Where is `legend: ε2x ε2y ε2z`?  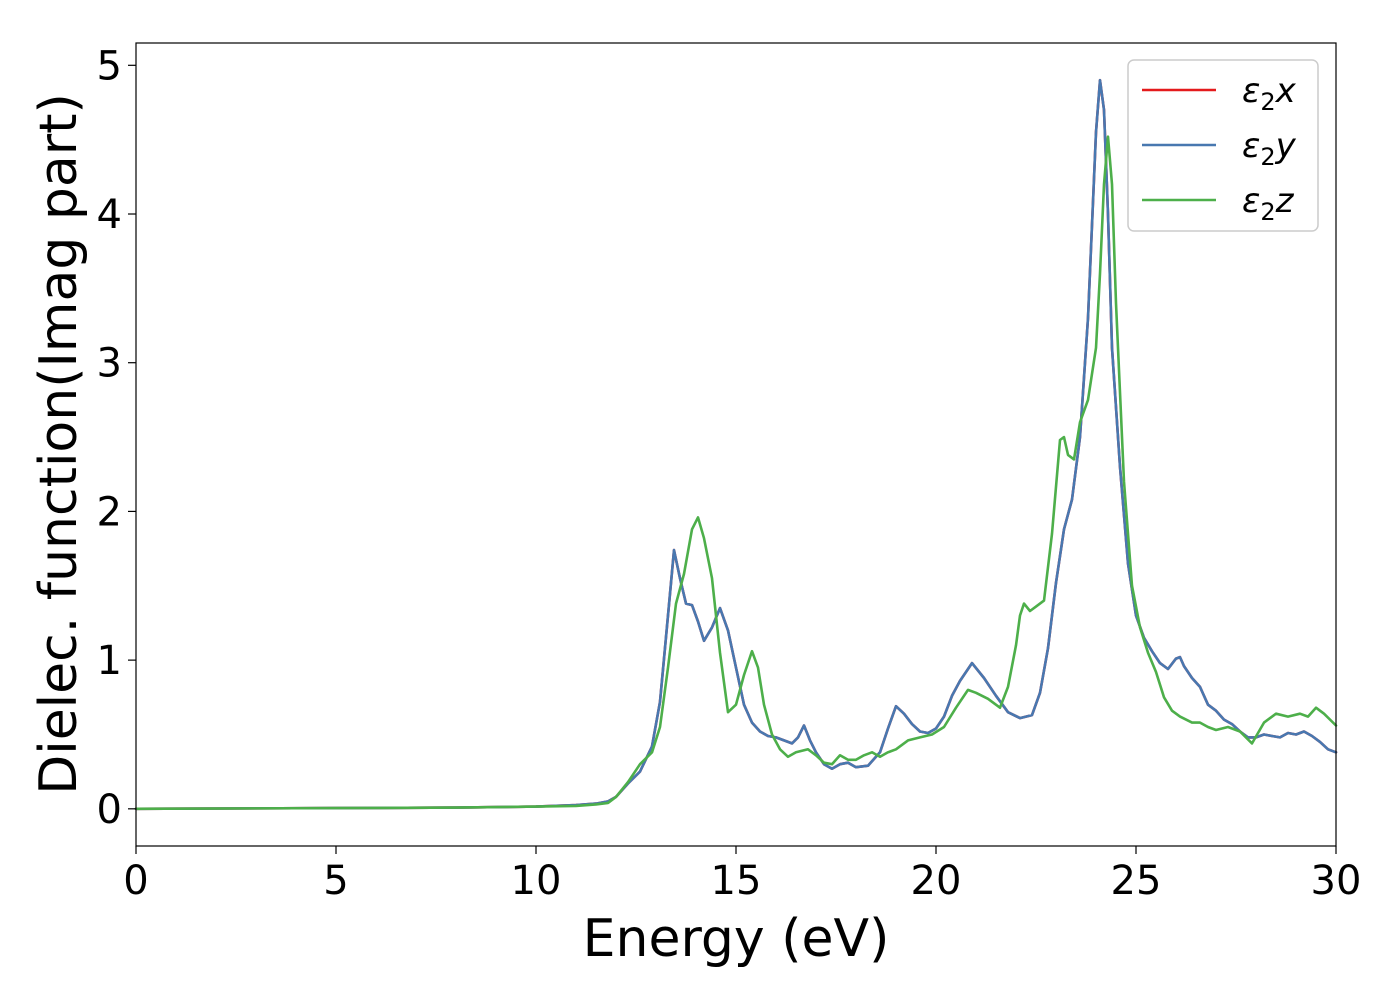 legend: ε2x ε2y ε2z is located at coordinates (1223, 145).